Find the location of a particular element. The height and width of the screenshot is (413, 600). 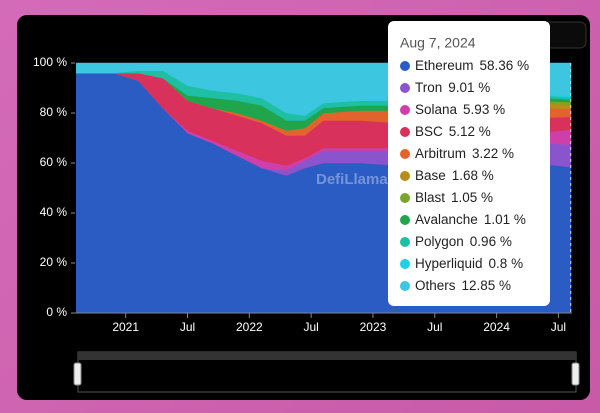

tooltip-value: 0.96 % is located at coordinates (491, 241).